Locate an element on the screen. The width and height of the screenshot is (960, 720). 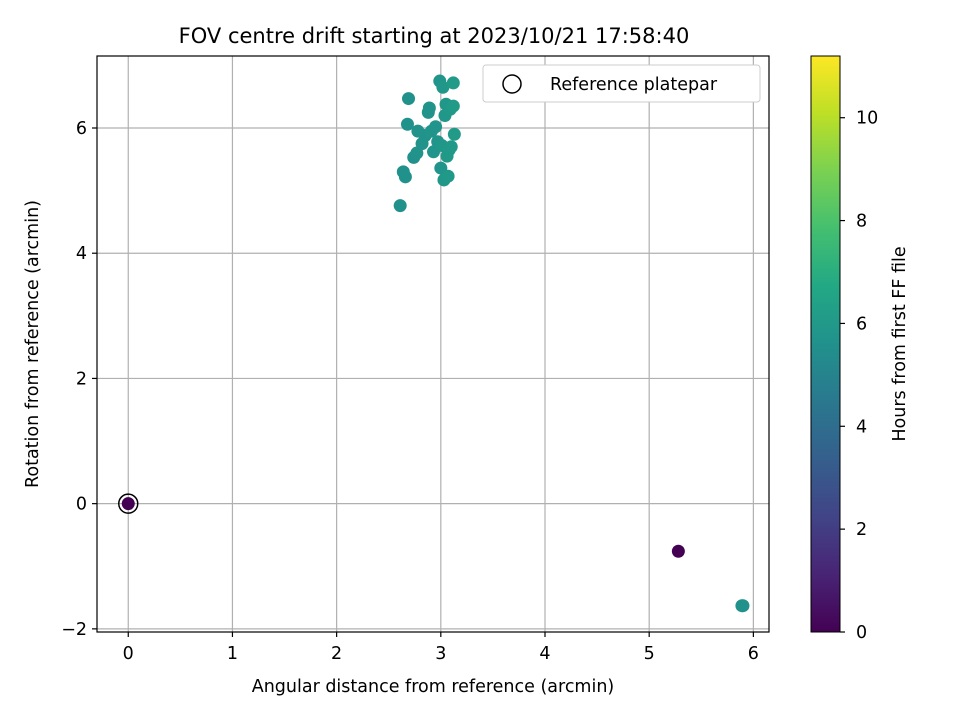
x-tick-label: 2 is located at coordinates (336, 654).